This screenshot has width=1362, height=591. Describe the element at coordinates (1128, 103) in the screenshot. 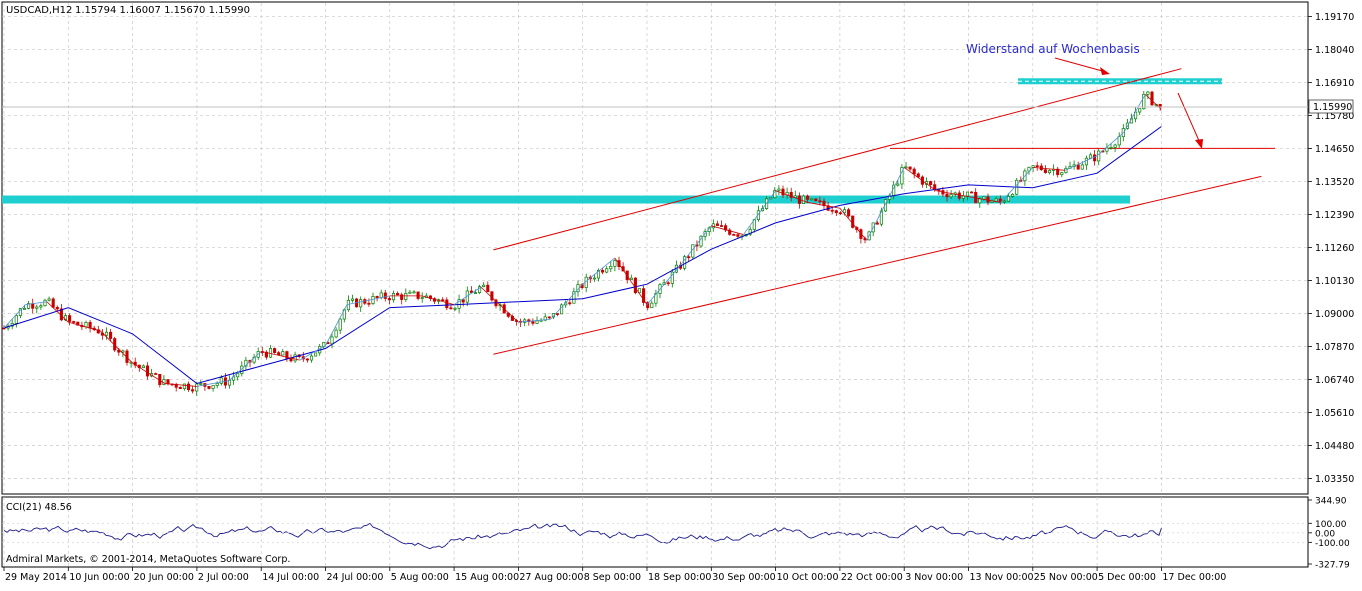

I see `arrows` at that location.